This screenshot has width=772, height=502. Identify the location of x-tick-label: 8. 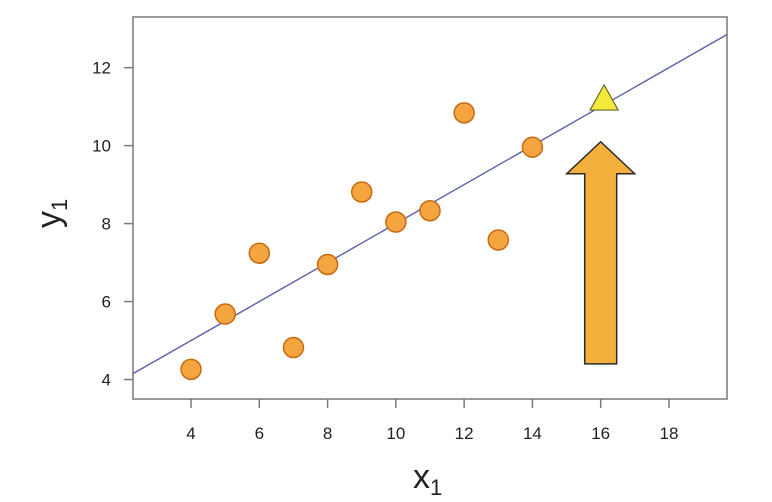
(327, 433).